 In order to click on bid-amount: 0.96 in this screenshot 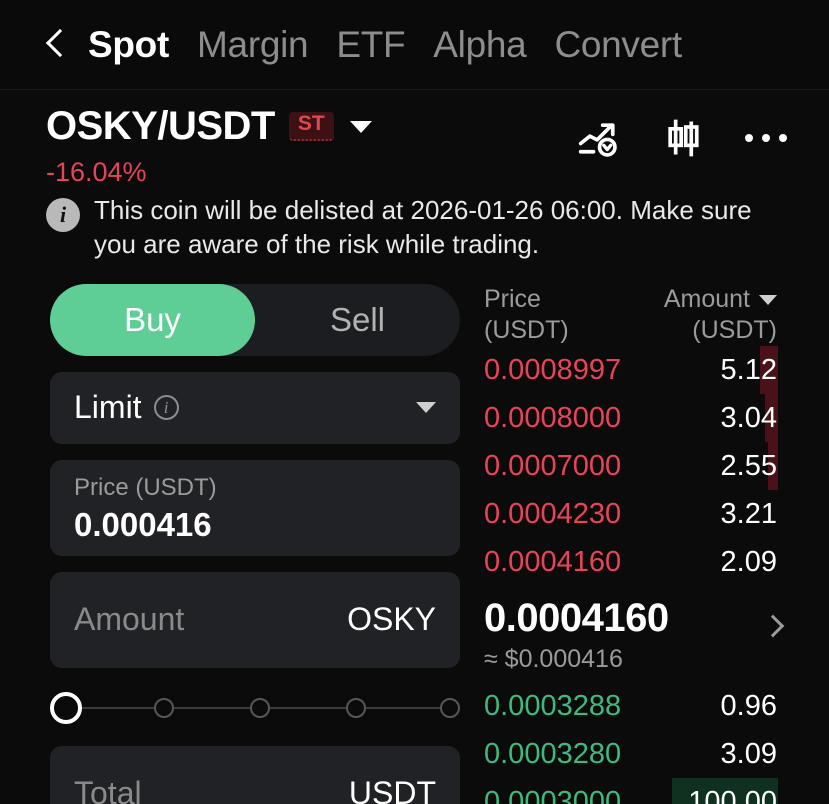, I will do `click(748, 705)`.